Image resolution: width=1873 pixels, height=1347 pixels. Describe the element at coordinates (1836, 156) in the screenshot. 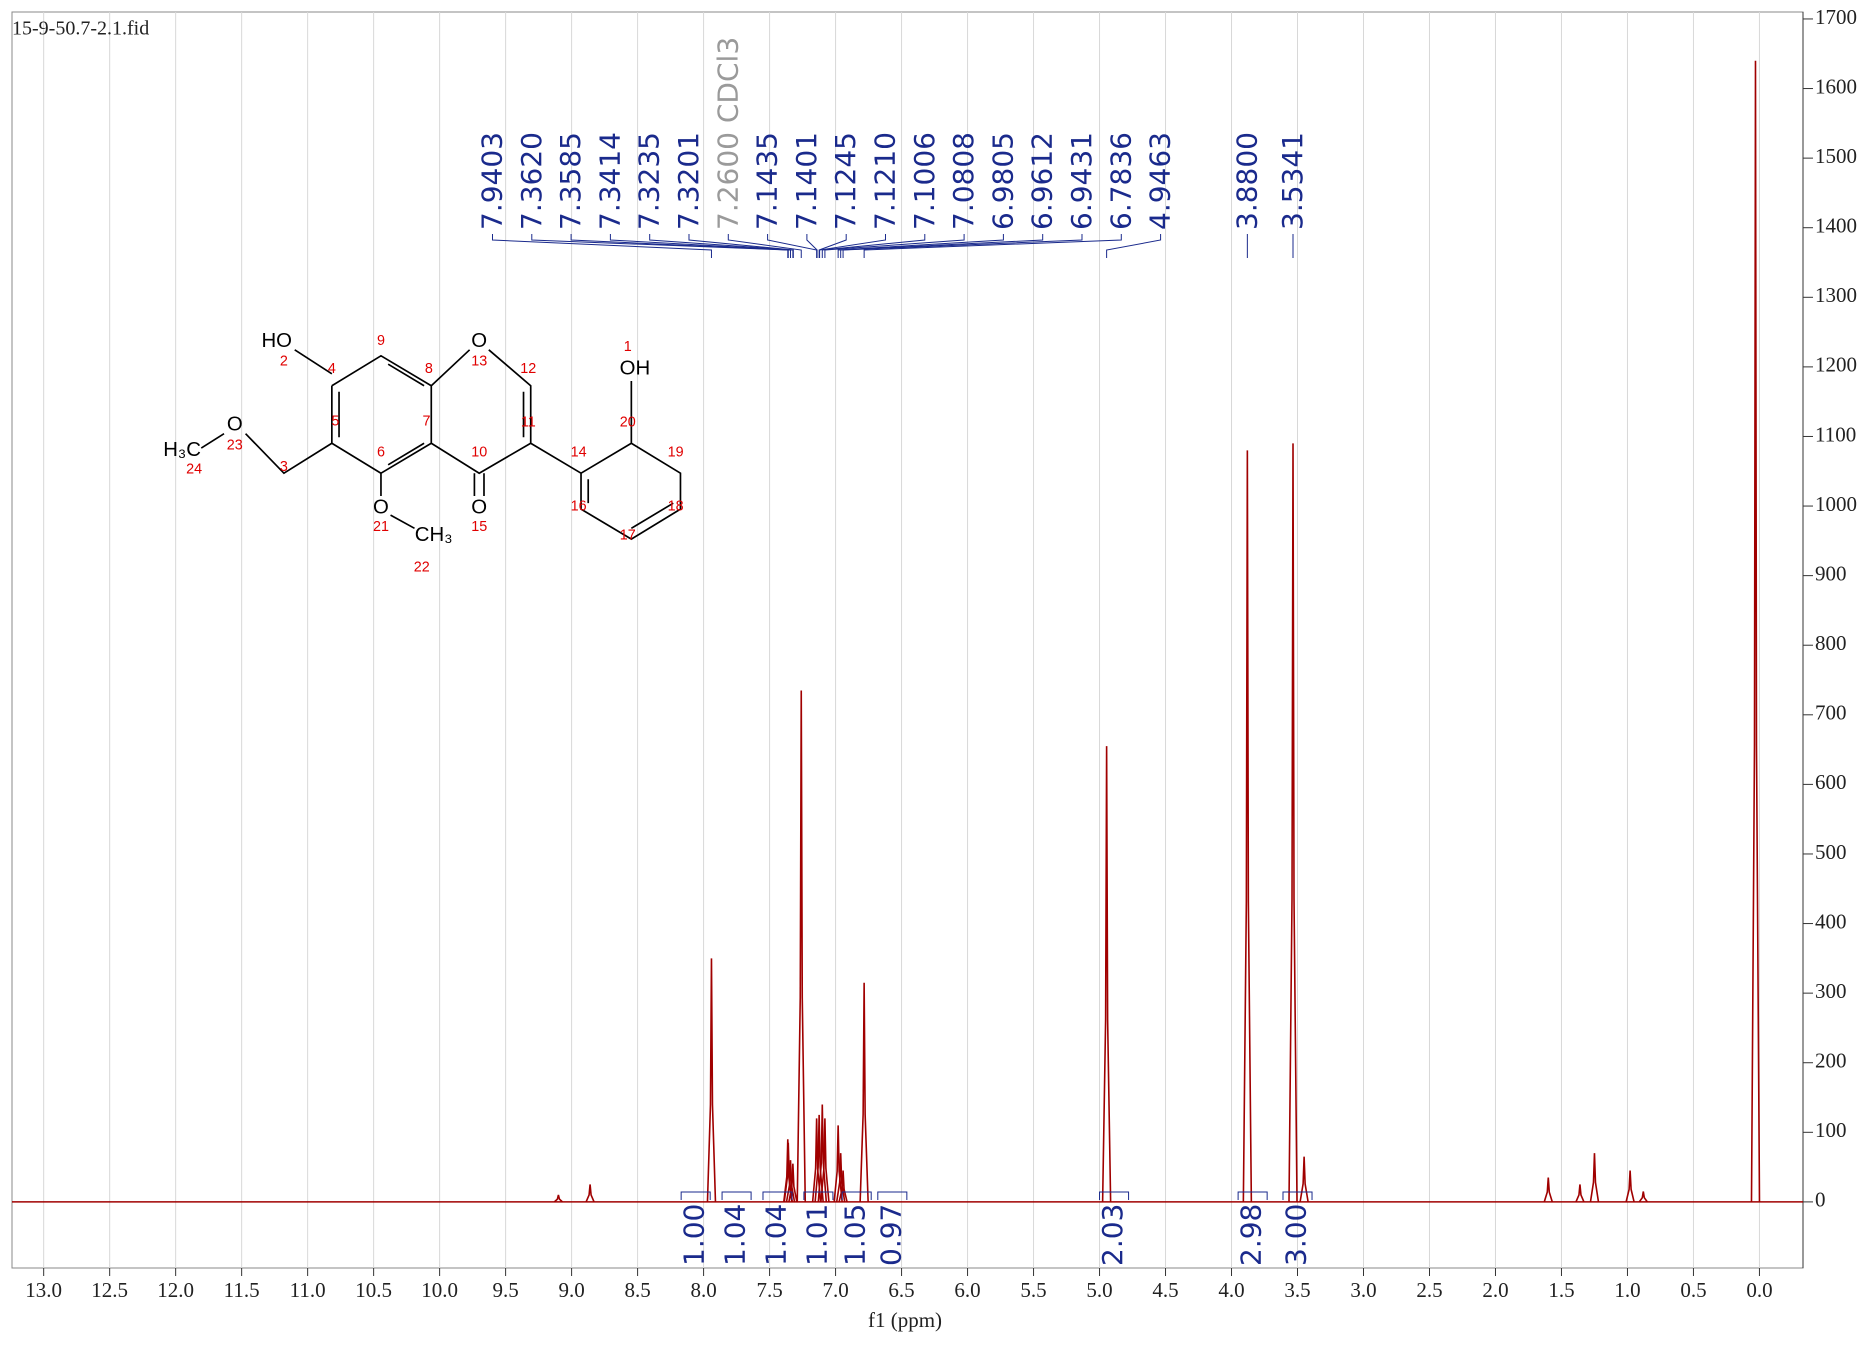

I see `y-tick-label: 1500` at that location.